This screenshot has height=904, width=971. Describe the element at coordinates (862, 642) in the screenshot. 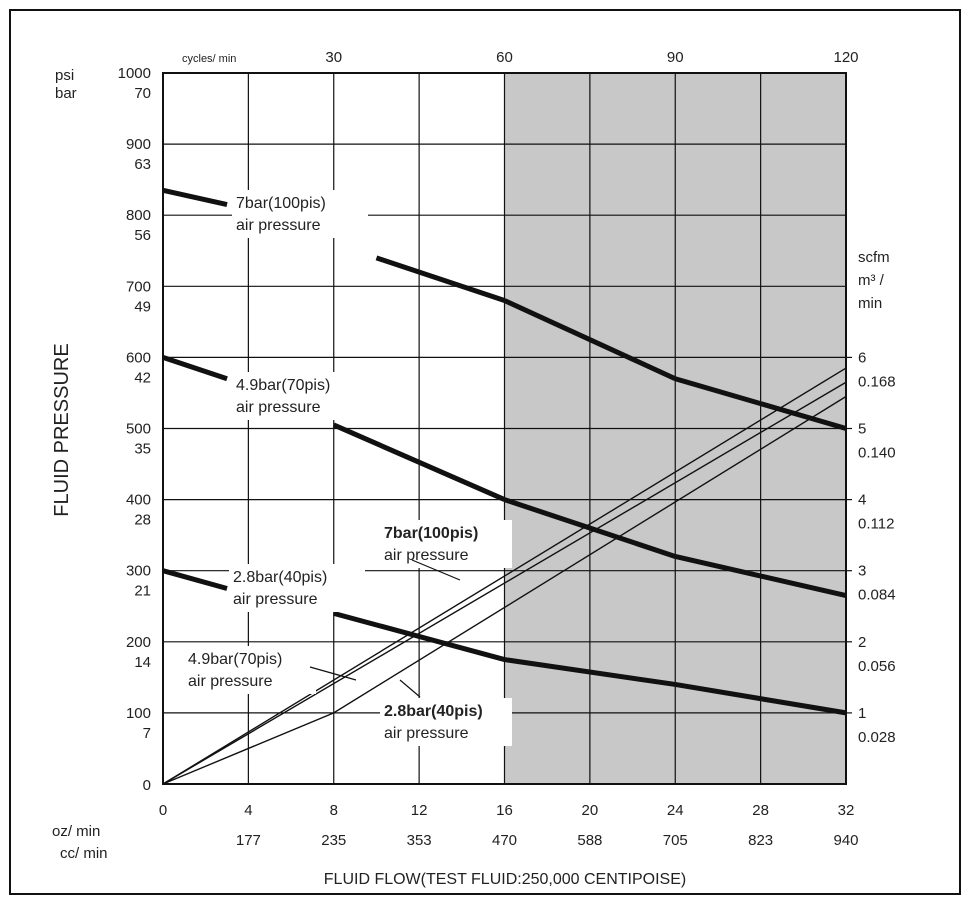

I see `right-tick-scfm: 2` at that location.